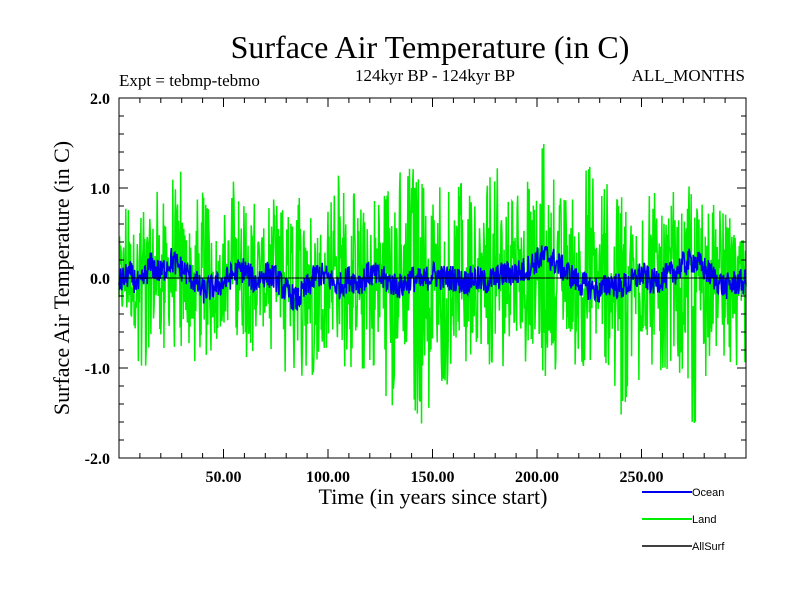 Image resolution: width=800 pixels, height=600 pixels. I want to click on y-tick-label: -2.0, so click(97, 459).